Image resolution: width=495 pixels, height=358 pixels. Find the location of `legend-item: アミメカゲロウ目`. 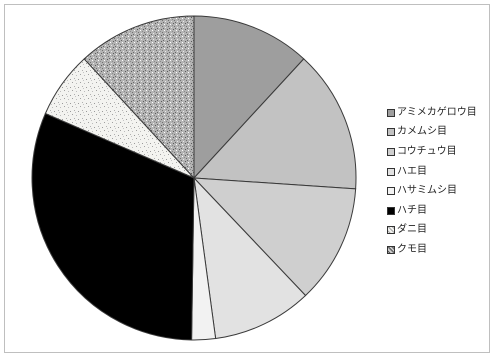

legend-item: アミメカゲロウ目 is located at coordinates (441, 113).